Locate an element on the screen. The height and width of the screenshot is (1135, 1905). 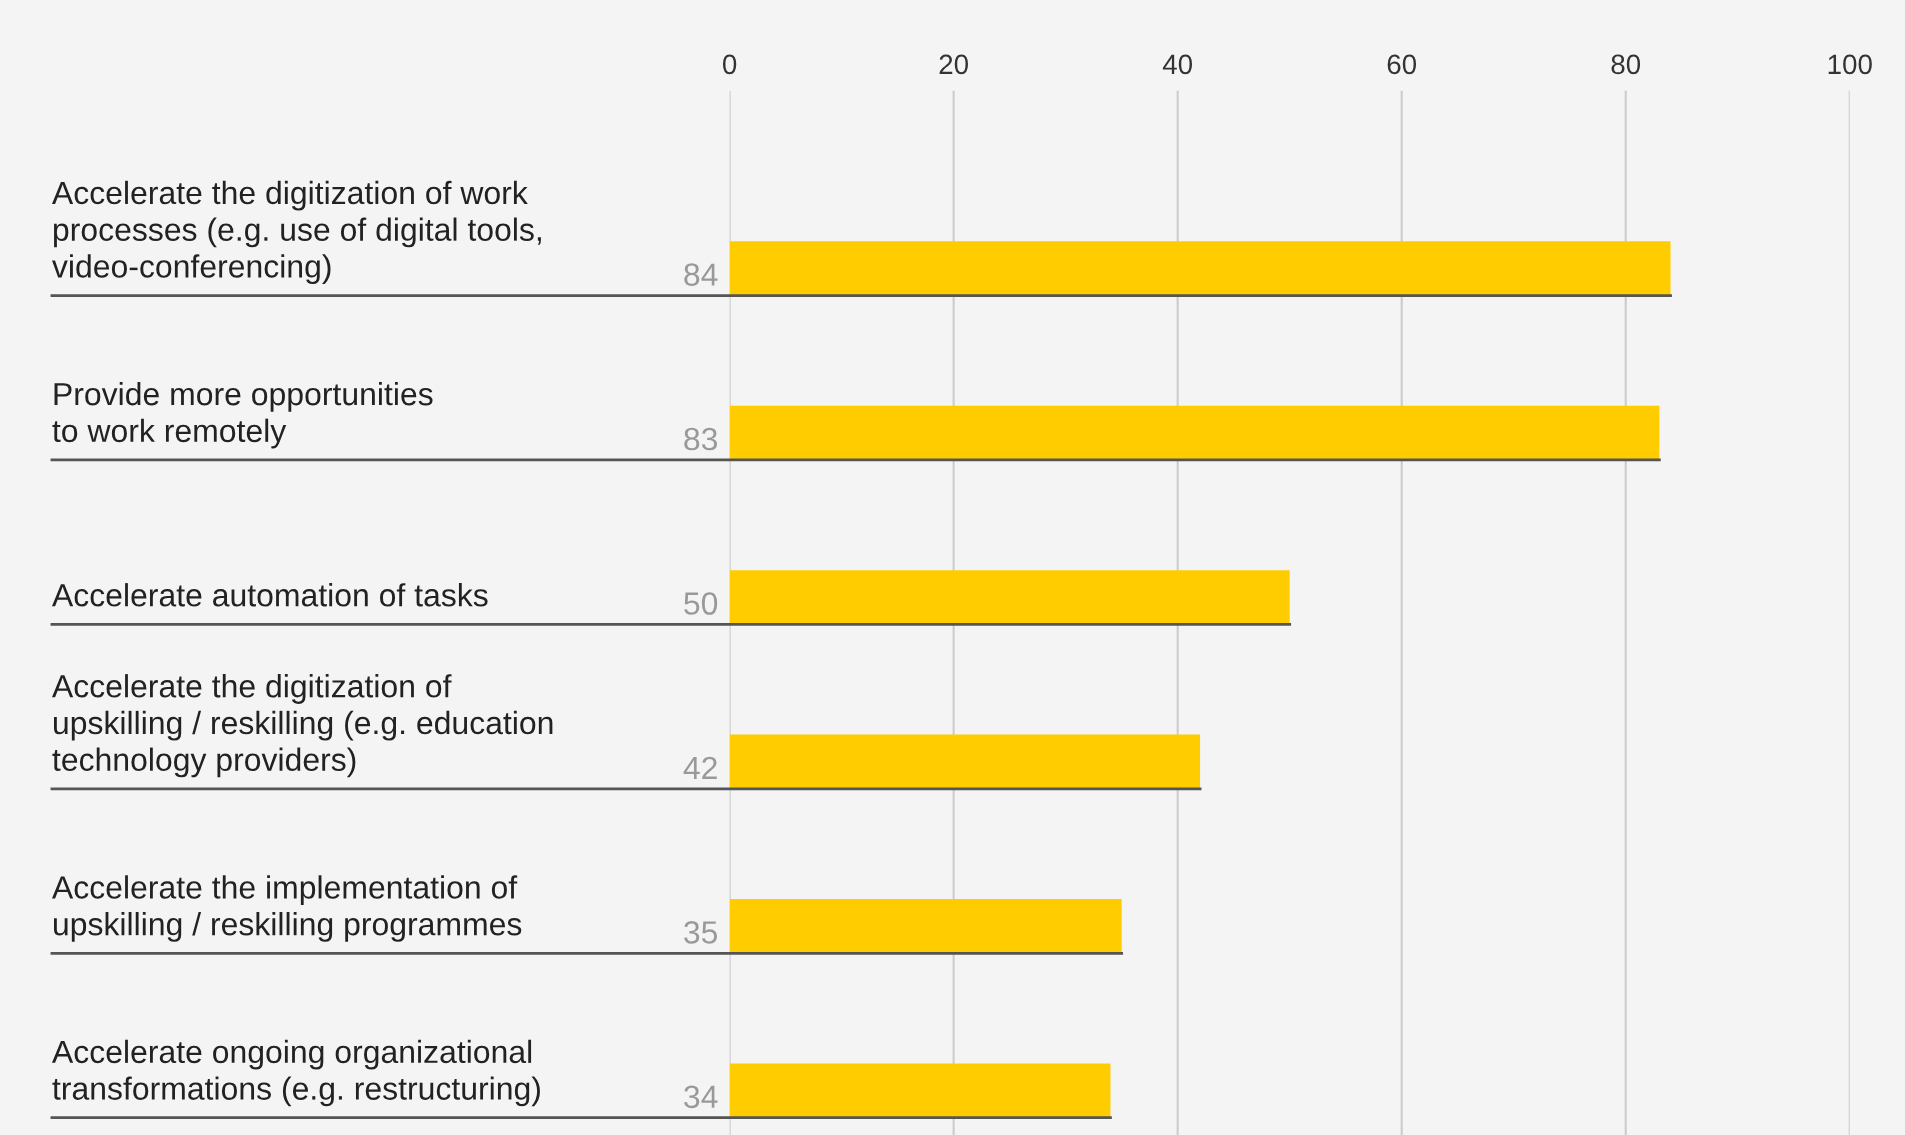
y-tick-label: Accelerate the implementation of upskilling / reskilling programmes is located at coordinates (287, 908).